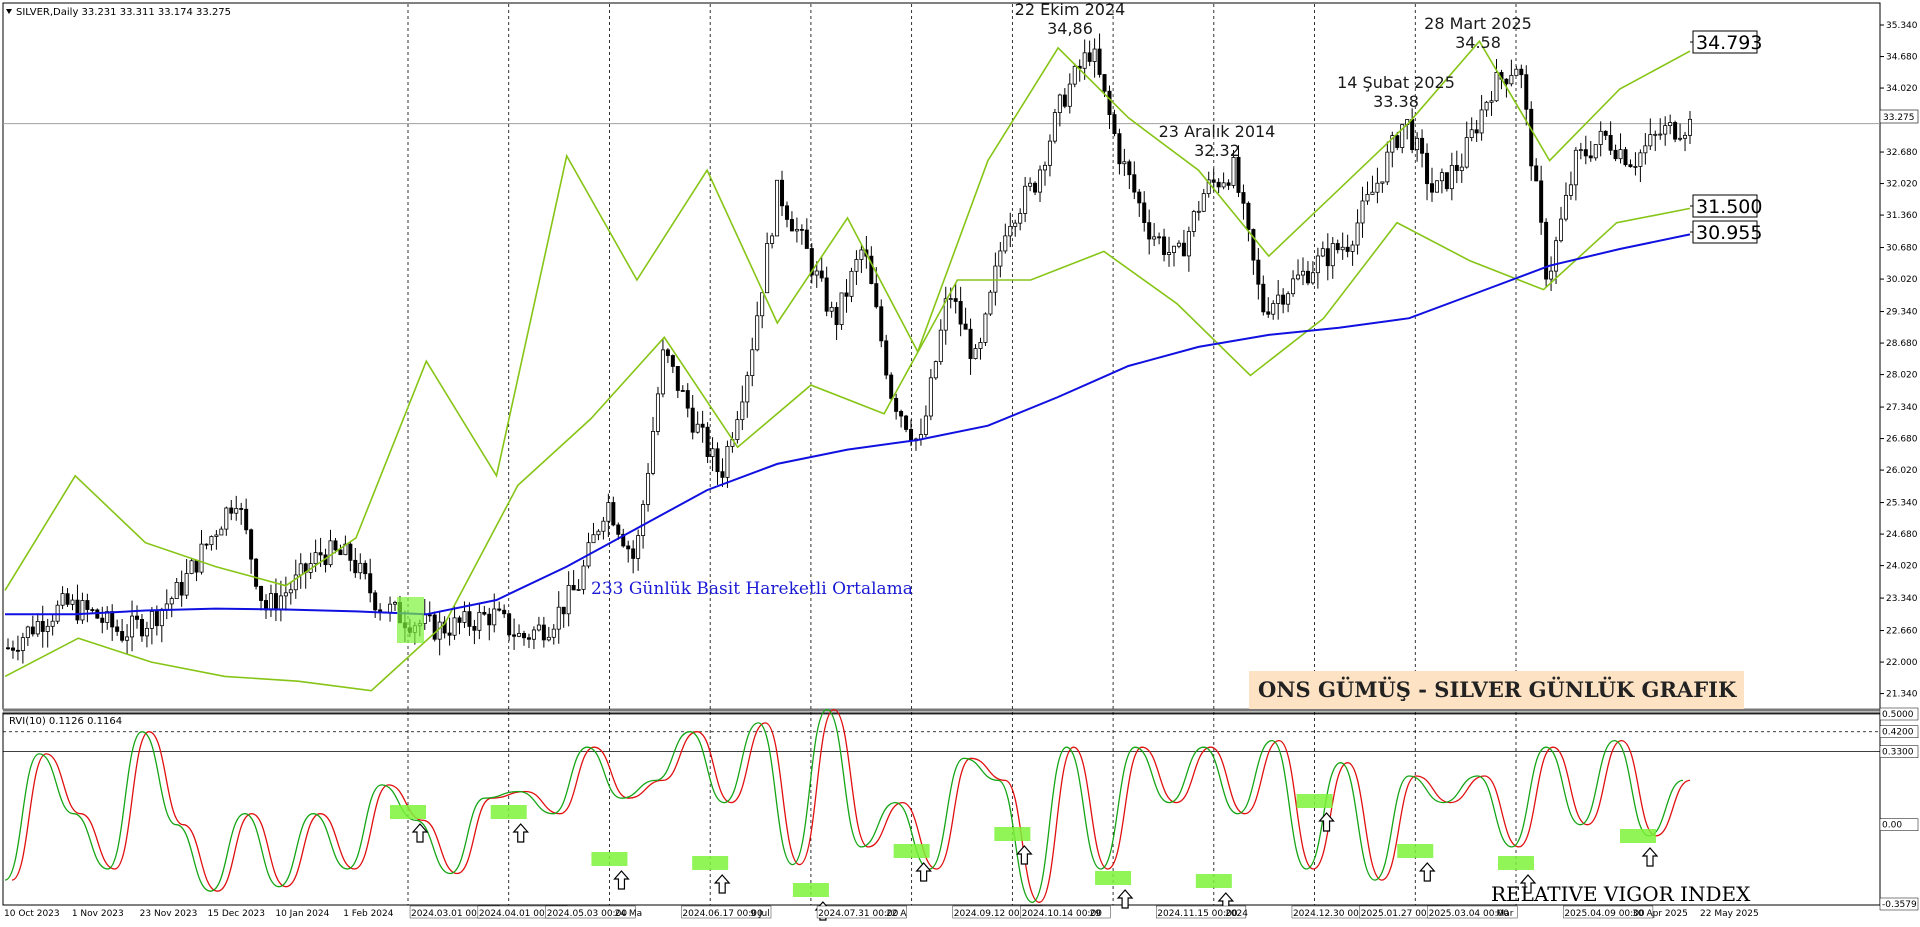 The image size is (1920, 927). What do you see at coordinates (123, 12) in the screenshot?
I see `symbol-header: SILVER,Daily 33.231 33.311 33.174 33.275` at bounding box center [123, 12].